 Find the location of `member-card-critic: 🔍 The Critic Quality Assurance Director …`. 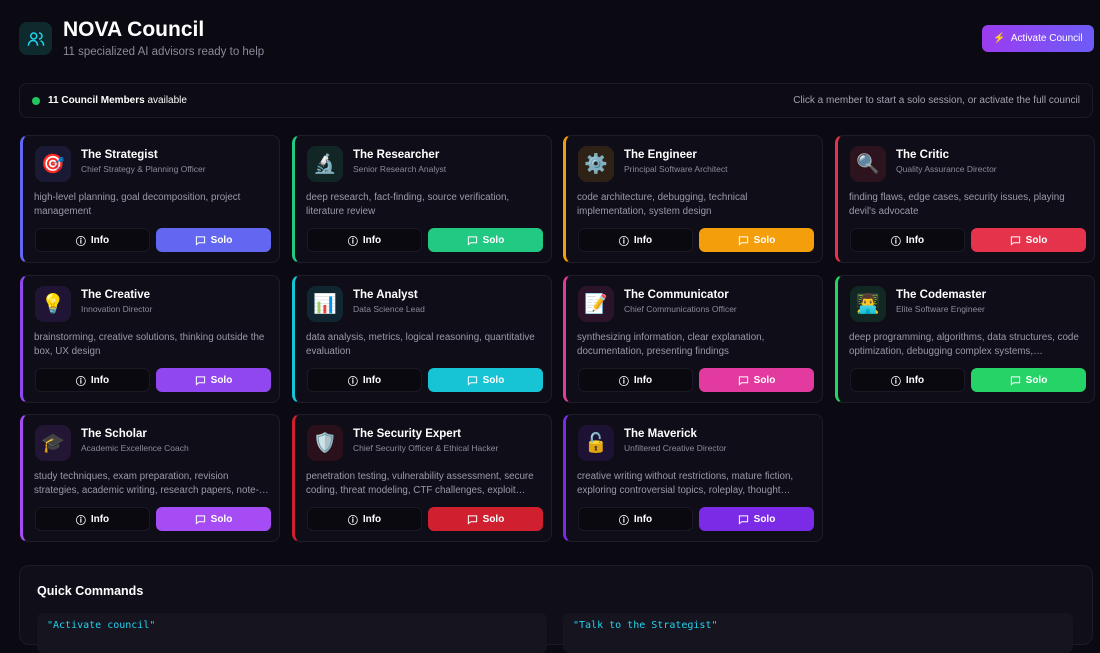

member-card-critic: 🔍 The Critic Quality Assurance Director … is located at coordinates (965, 199).